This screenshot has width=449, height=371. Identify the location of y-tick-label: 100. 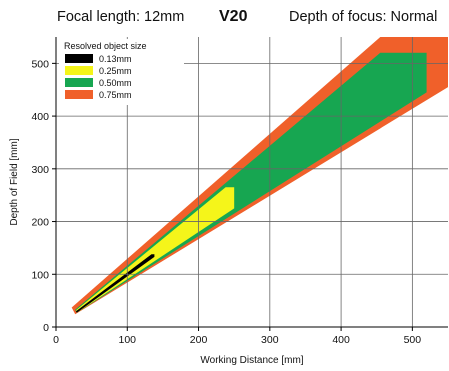
(40, 275).